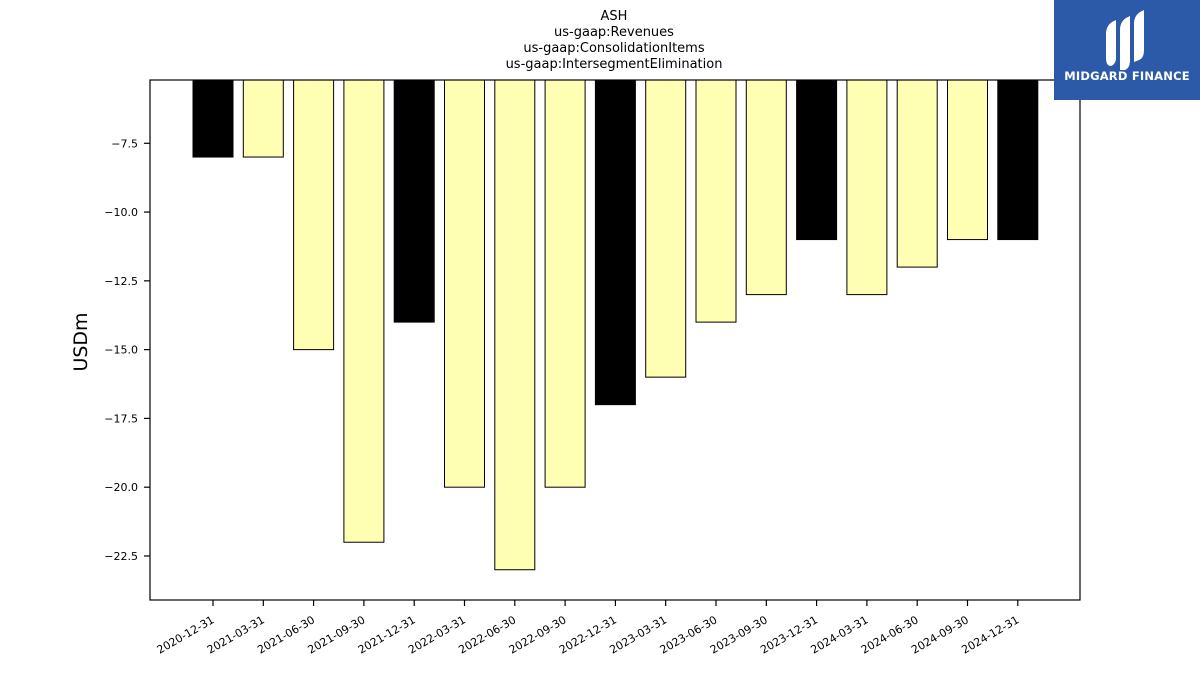  I want to click on y-tick-label: −10.0, so click(121, 212).